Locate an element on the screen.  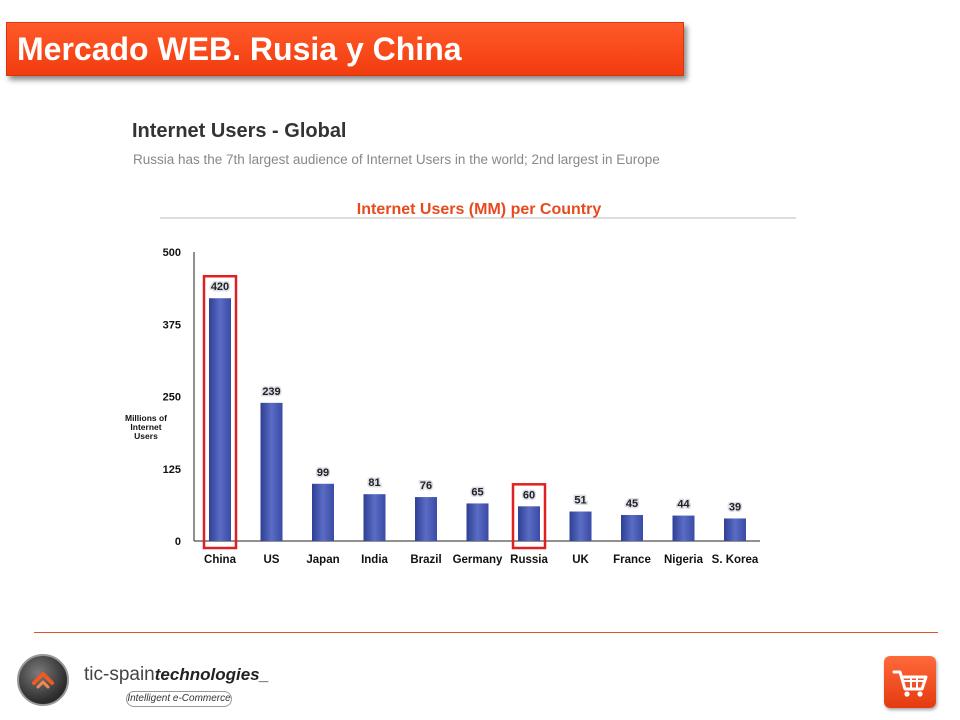
data-label: 239 is located at coordinates (271, 392).